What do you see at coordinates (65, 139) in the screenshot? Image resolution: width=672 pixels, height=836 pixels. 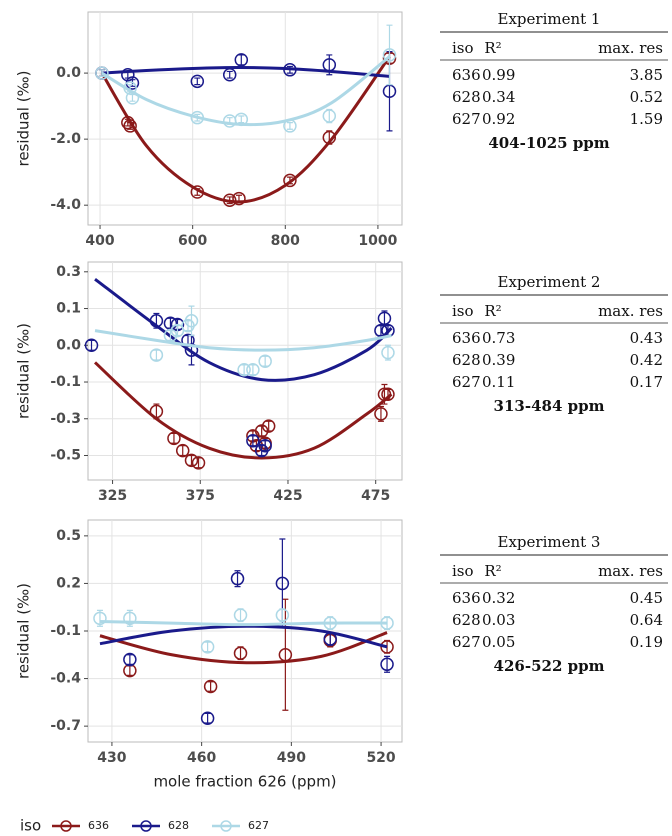 I see `y-tick-label: -2.0` at bounding box center [65, 139].